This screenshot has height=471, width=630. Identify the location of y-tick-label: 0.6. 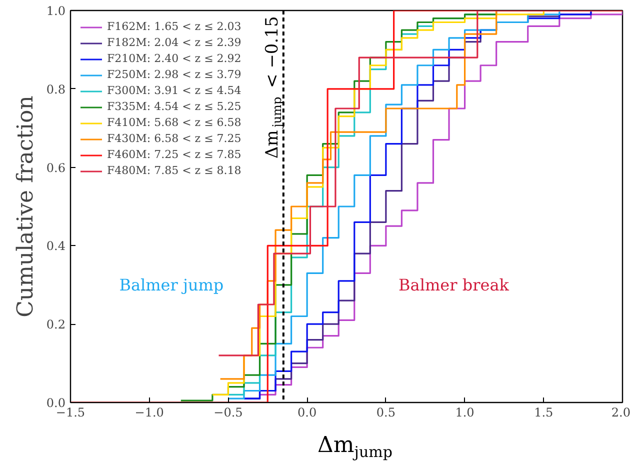
(56, 167).